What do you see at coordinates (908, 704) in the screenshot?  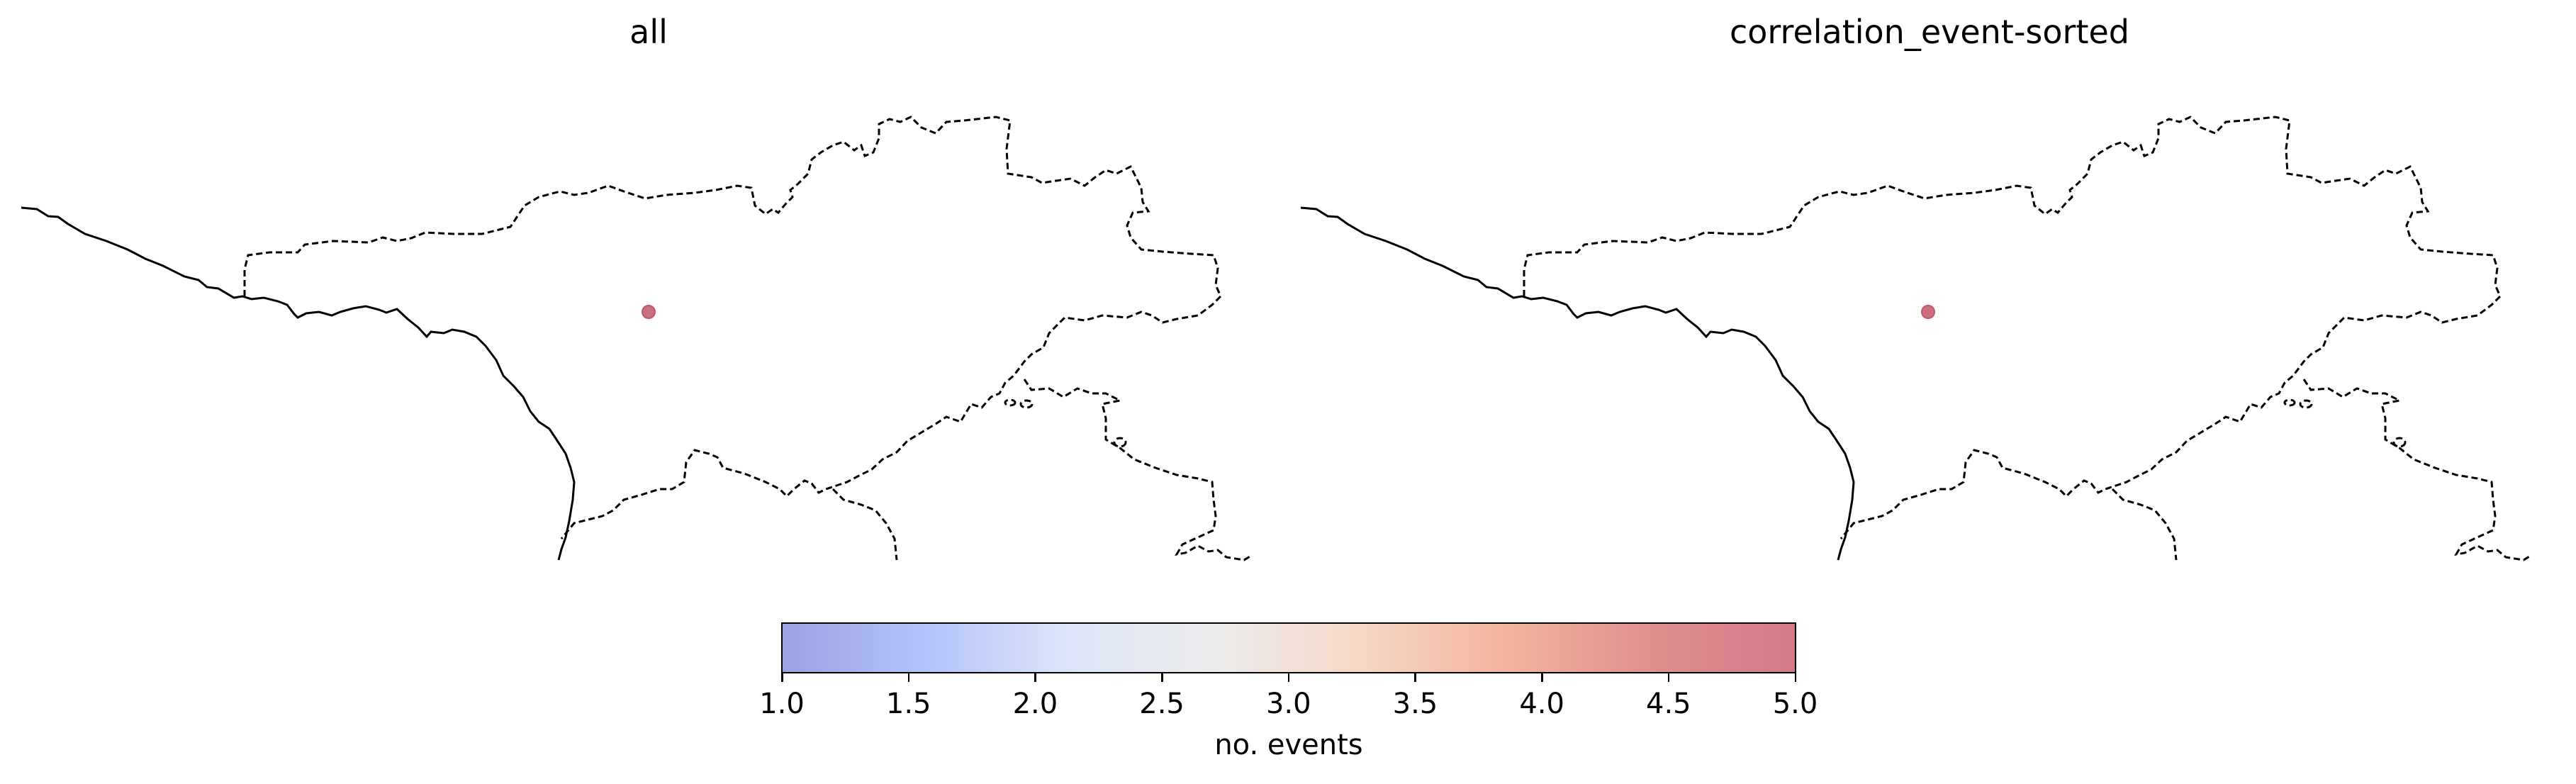 I see `colorbar-tick-label: 1.5` at bounding box center [908, 704].